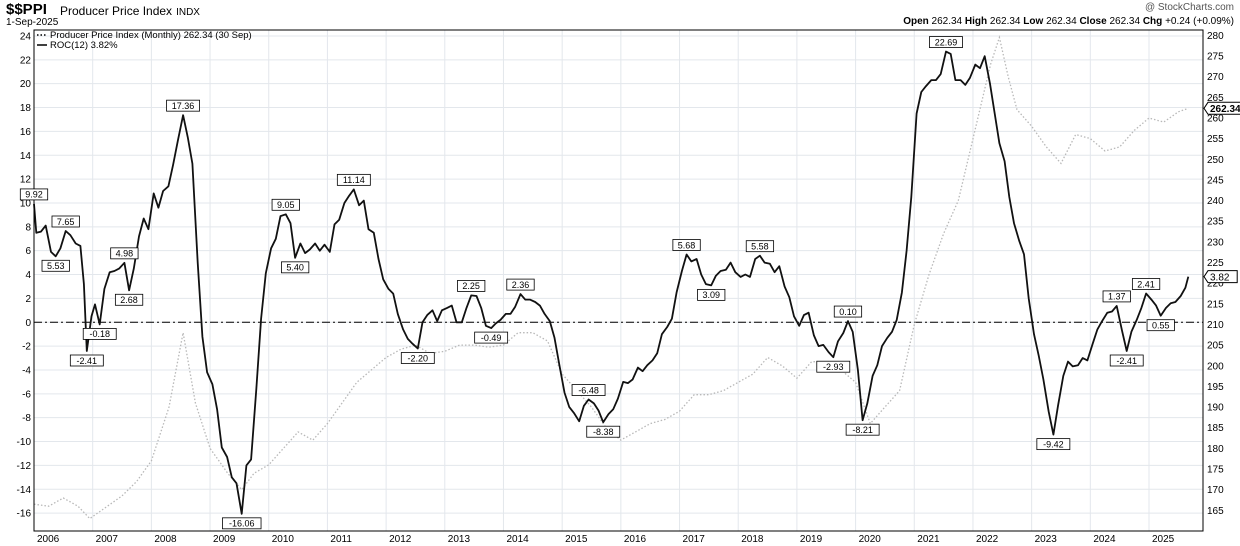 The image size is (1240, 546). Describe the element at coordinates (1215, 160) in the screenshot. I see `y-tick-label-right: 250` at that location.